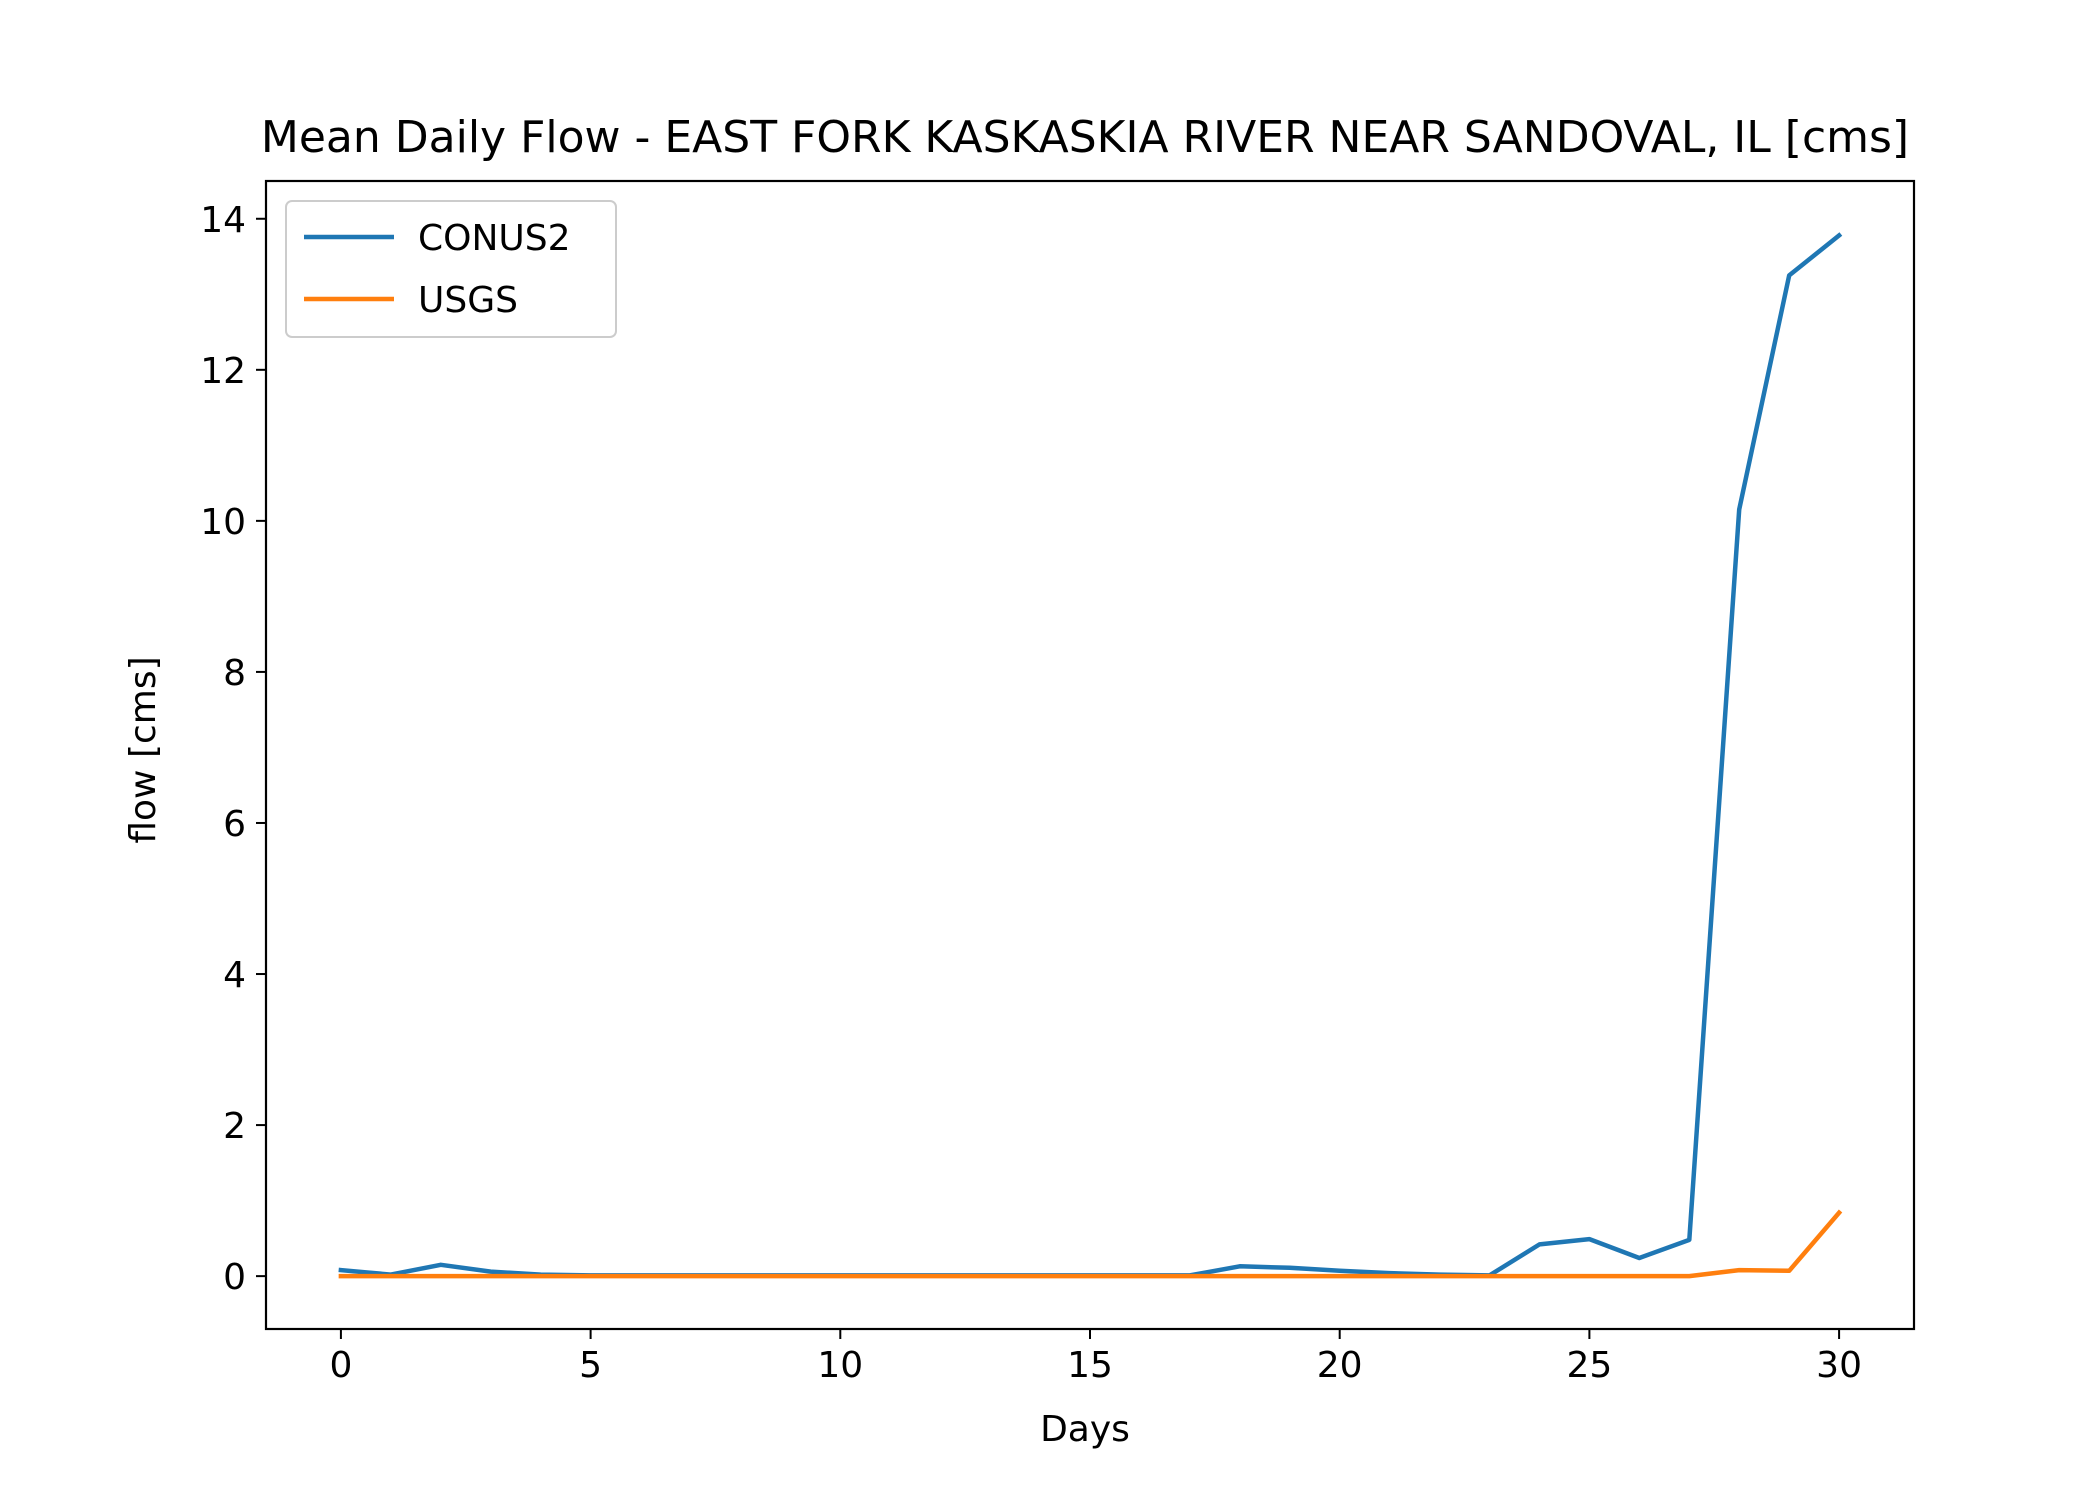 The height and width of the screenshot is (1500, 2100). I want to click on y-tick-label: 2, so click(234, 1126).